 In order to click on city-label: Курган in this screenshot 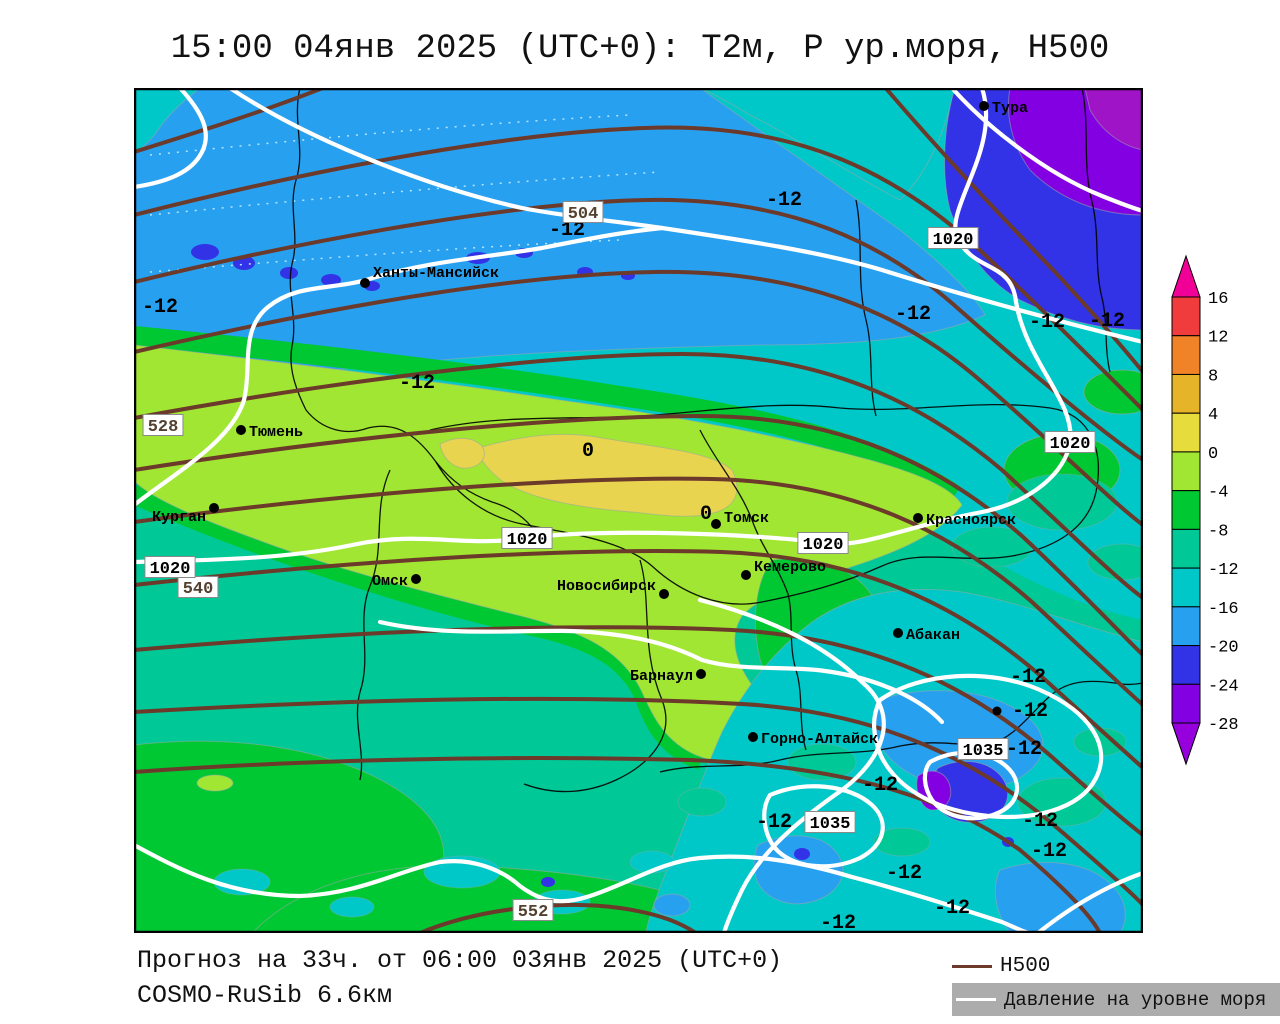, I will do `click(179, 517)`.